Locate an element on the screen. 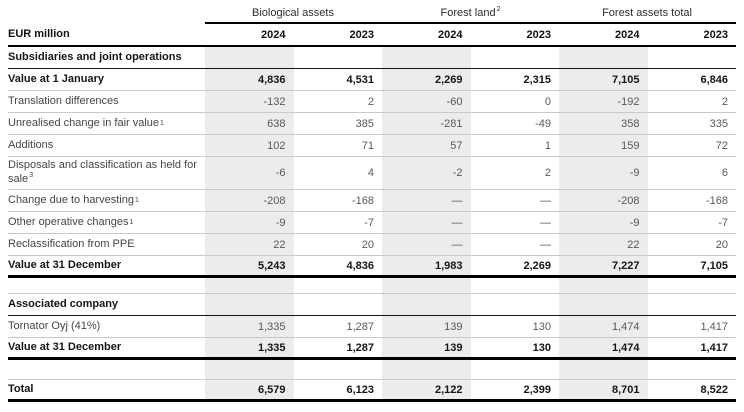 This screenshot has height=412, width=744. cell-value: 2,315 is located at coordinates (537, 79).